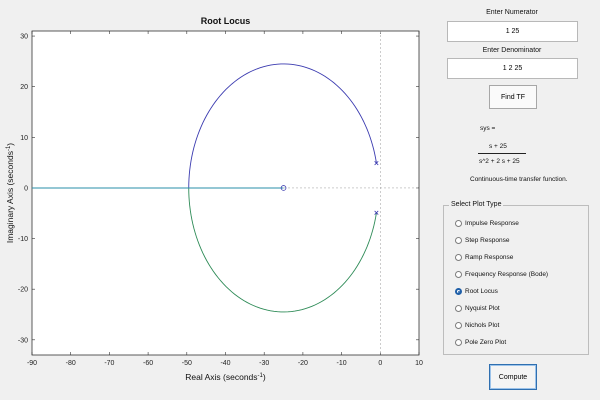  Describe the element at coordinates (498, 146) in the screenshot. I see `tf-numerator: s + 25` at that location.